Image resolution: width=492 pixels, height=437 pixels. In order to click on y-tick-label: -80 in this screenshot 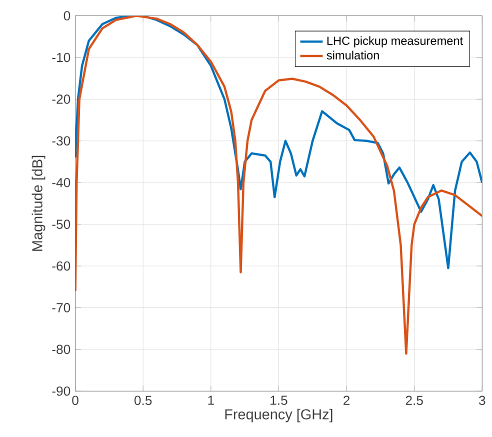, I will do `click(61, 349)`.